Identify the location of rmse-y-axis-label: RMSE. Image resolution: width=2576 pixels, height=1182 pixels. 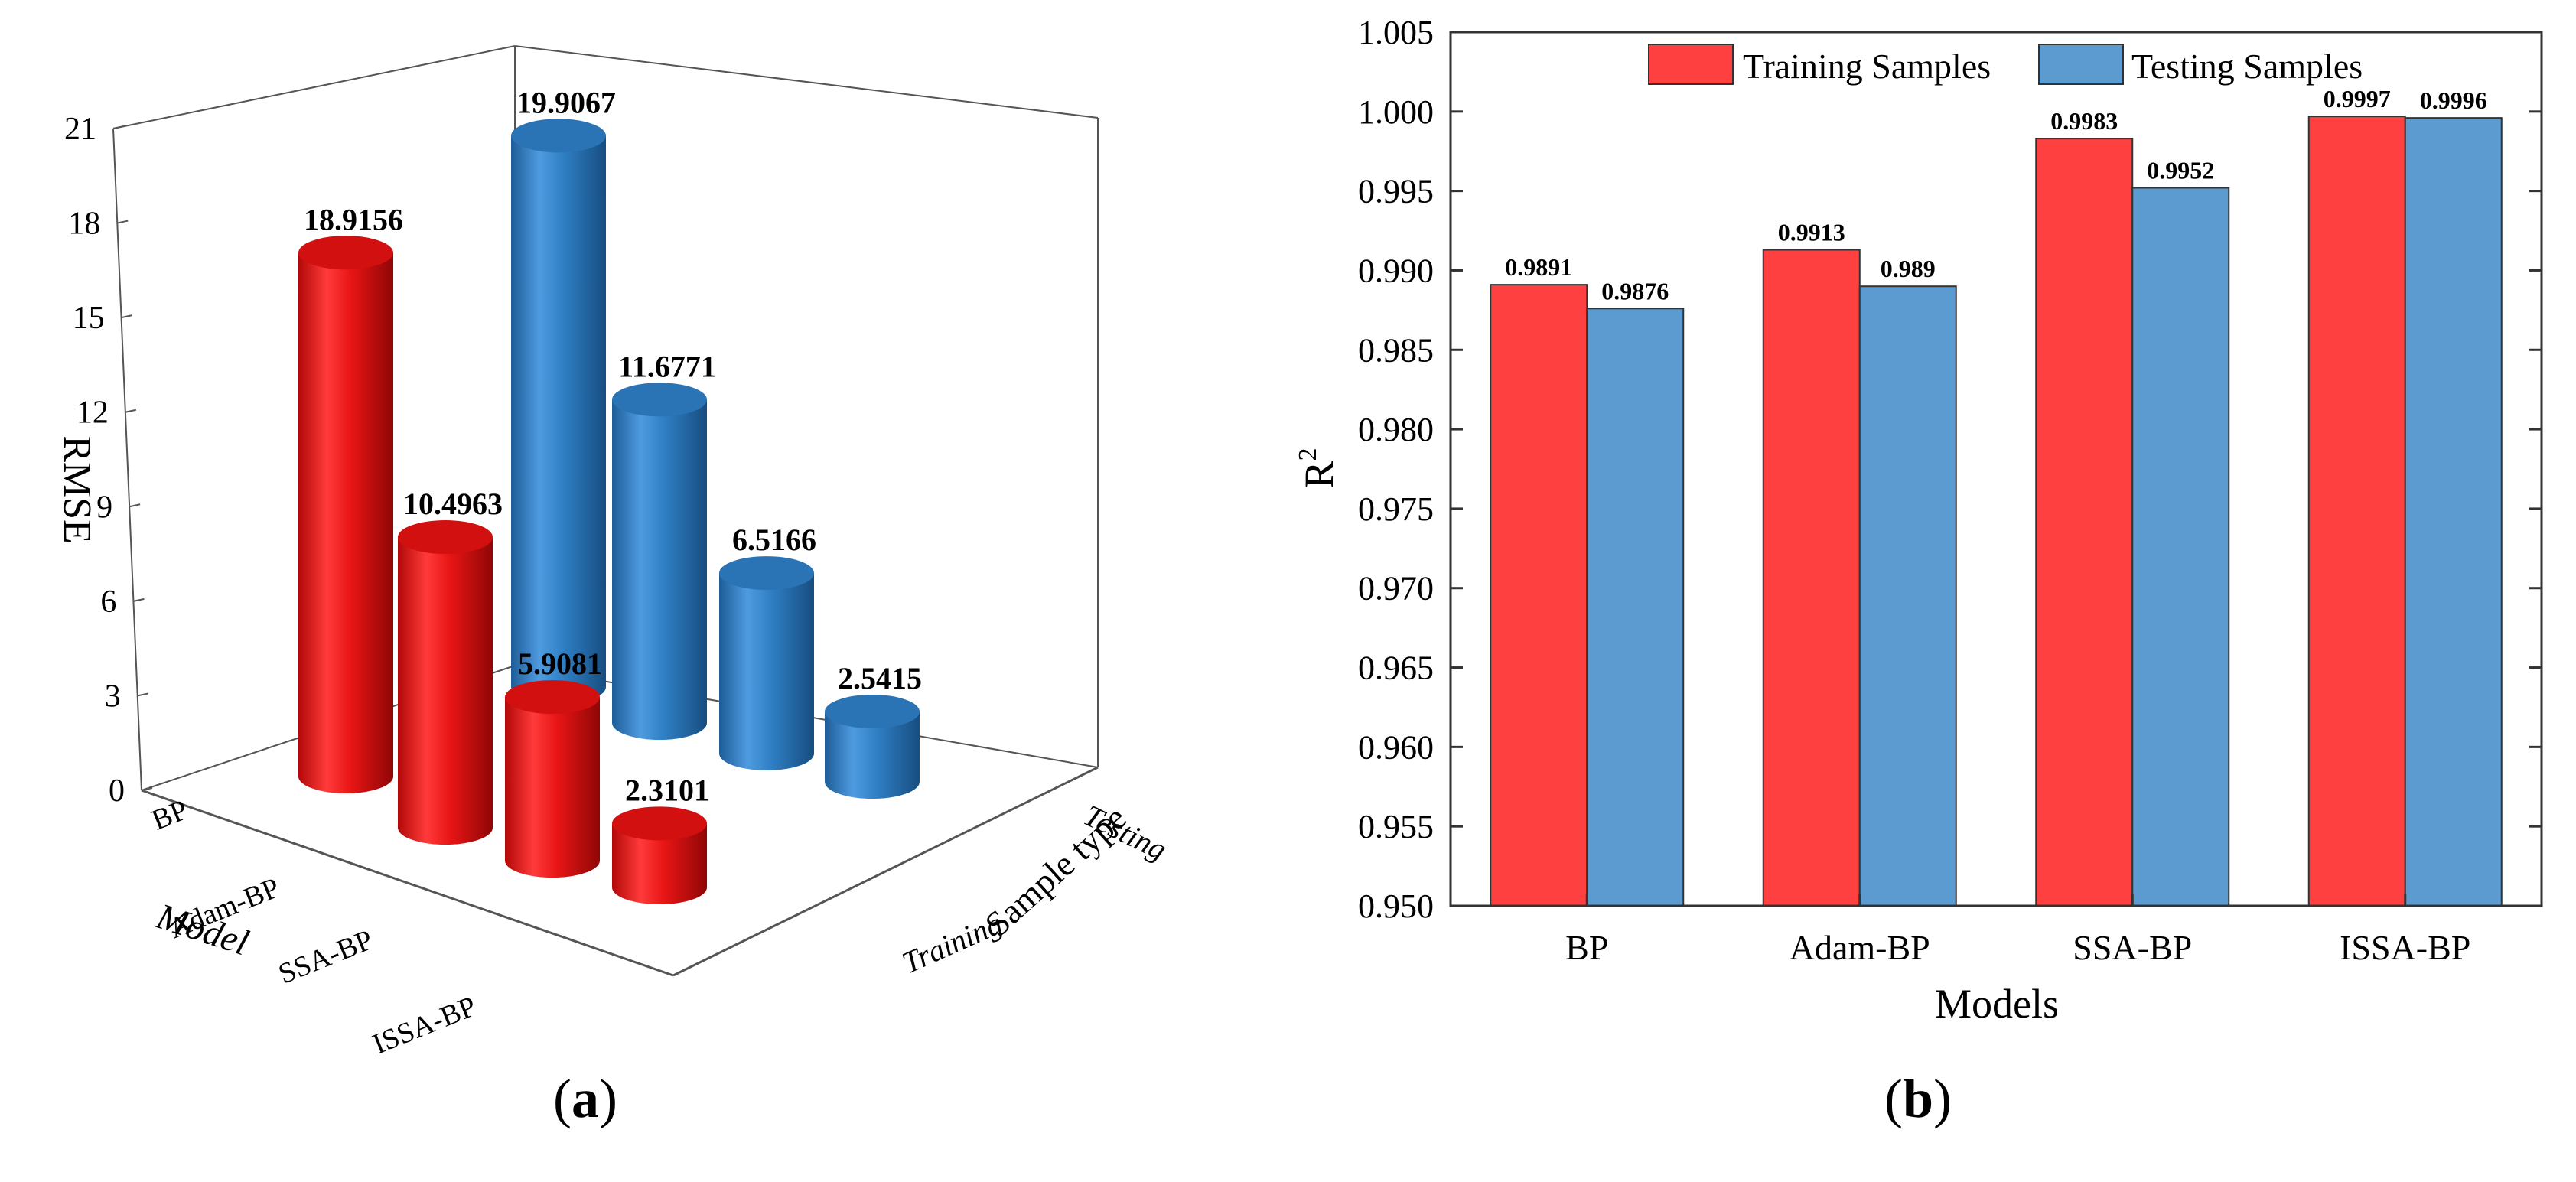
(77, 489).